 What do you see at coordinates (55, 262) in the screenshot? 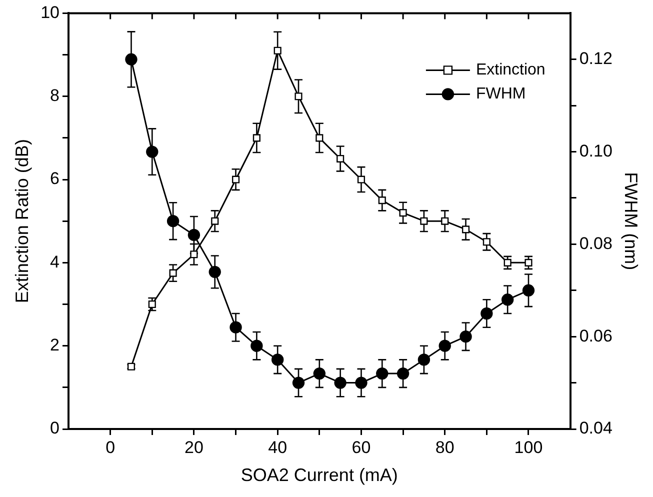
I see `y-tick-label: 4` at bounding box center [55, 262].